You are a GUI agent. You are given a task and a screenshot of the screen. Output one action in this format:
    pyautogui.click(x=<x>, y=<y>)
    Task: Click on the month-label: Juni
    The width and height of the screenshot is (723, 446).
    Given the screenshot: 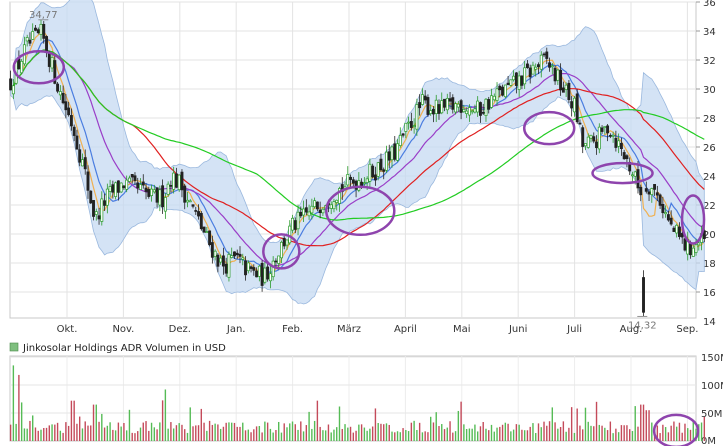 What is the action you would take?
    pyautogui.click(x=517, y=329)
    